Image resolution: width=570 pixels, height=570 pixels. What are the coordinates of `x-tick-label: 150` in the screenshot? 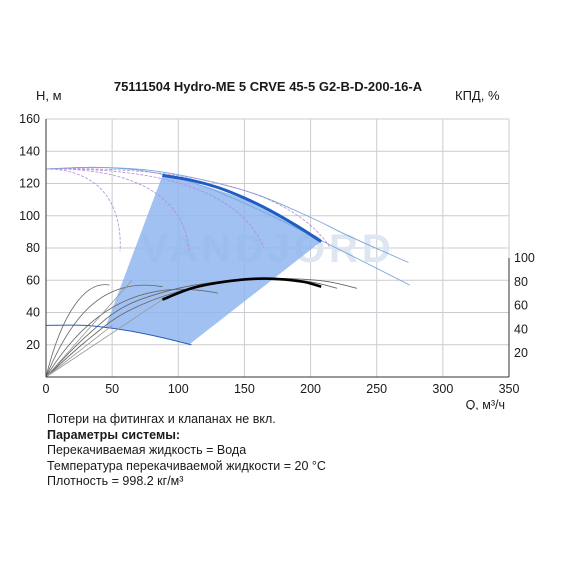 It's located at (244, 389).